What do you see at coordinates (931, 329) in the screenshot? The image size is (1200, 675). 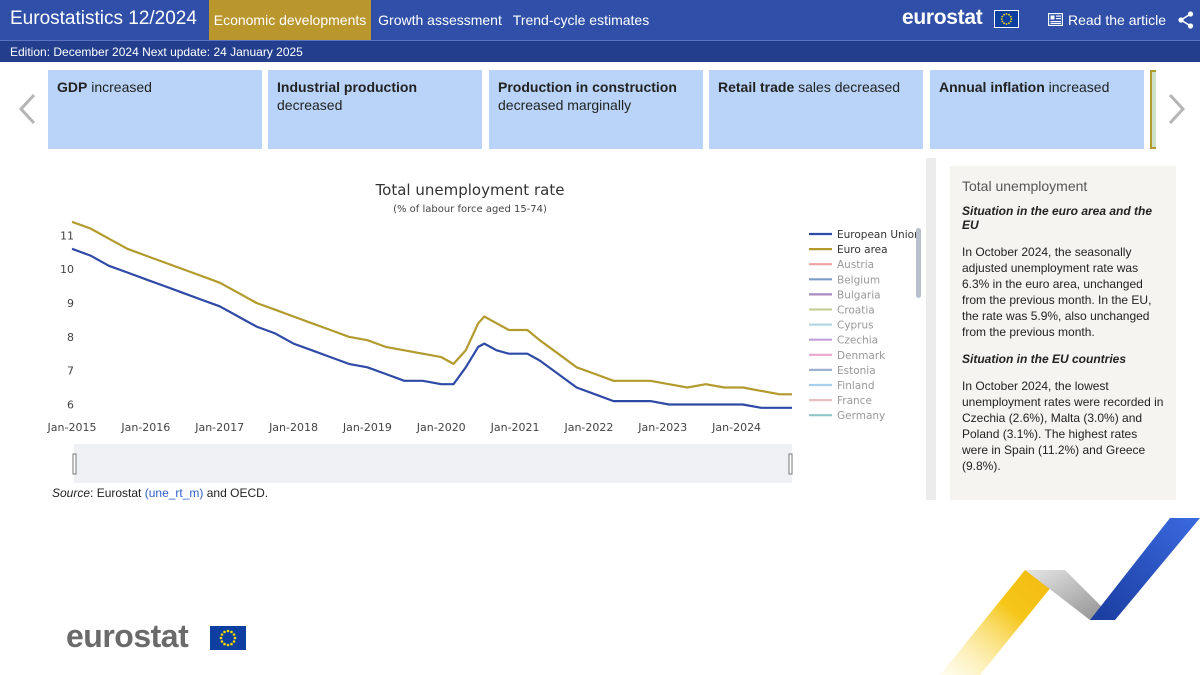 I see `panel-scrollbar` at bounding box center [931, 329].